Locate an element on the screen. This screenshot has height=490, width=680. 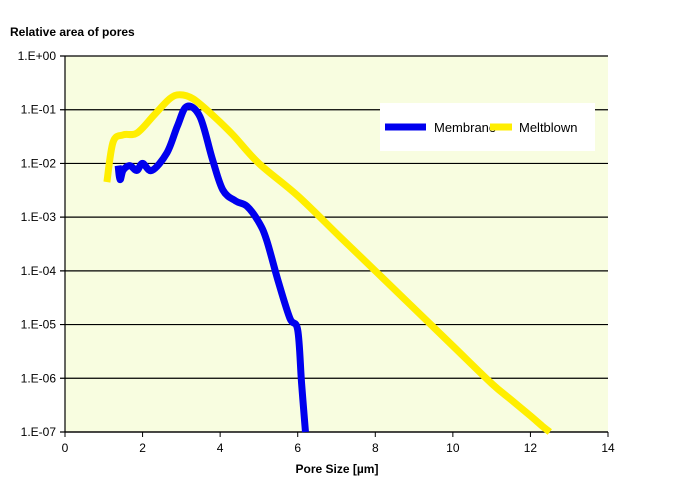
y-tick-label: 1.E-05 is located at coordinates (39, 325).